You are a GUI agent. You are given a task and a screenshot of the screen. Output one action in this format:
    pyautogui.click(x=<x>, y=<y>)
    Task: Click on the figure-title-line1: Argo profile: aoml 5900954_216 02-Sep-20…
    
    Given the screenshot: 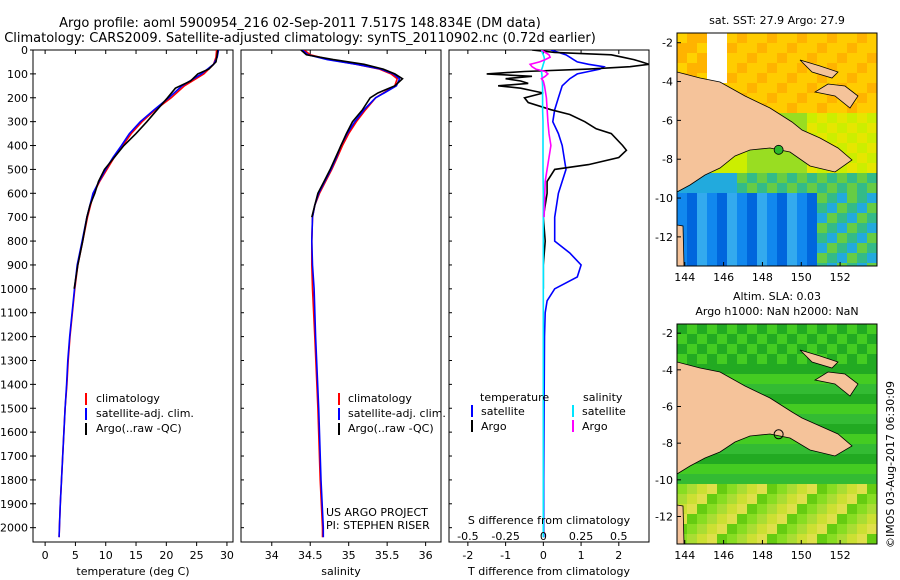 What is the action you would take?
    pyautogui.click(x=300, y=23)
    